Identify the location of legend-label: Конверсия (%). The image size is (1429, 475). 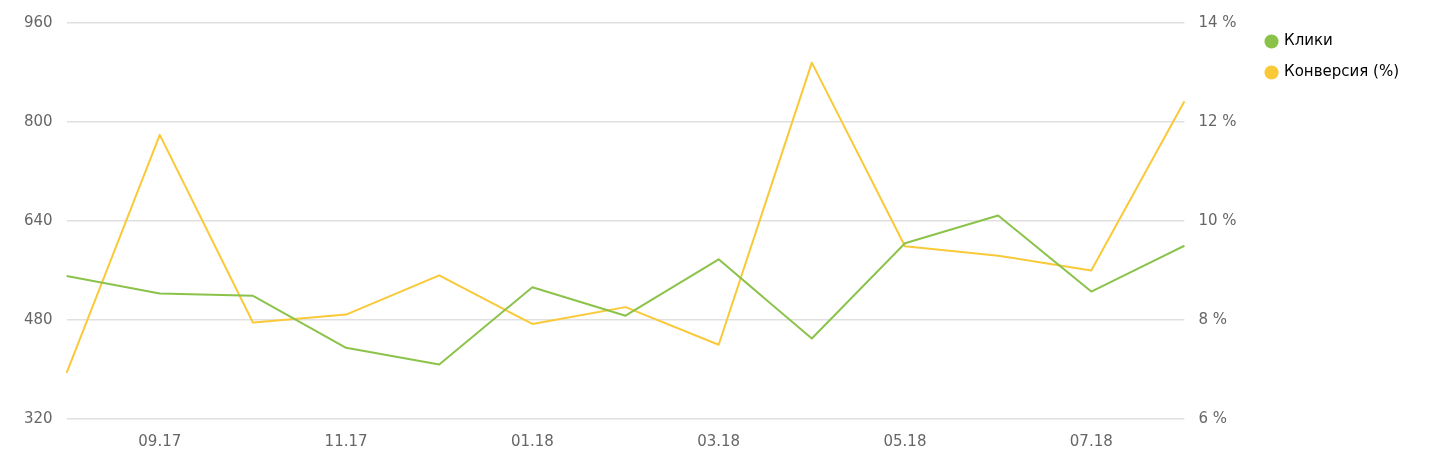
(1341, 71).